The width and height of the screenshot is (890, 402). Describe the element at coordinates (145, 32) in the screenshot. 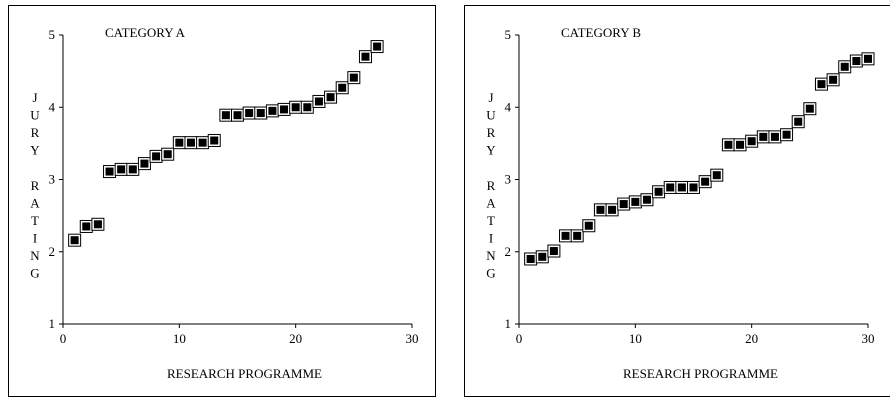

I see `chart-title: CATEGORY A` at that location.